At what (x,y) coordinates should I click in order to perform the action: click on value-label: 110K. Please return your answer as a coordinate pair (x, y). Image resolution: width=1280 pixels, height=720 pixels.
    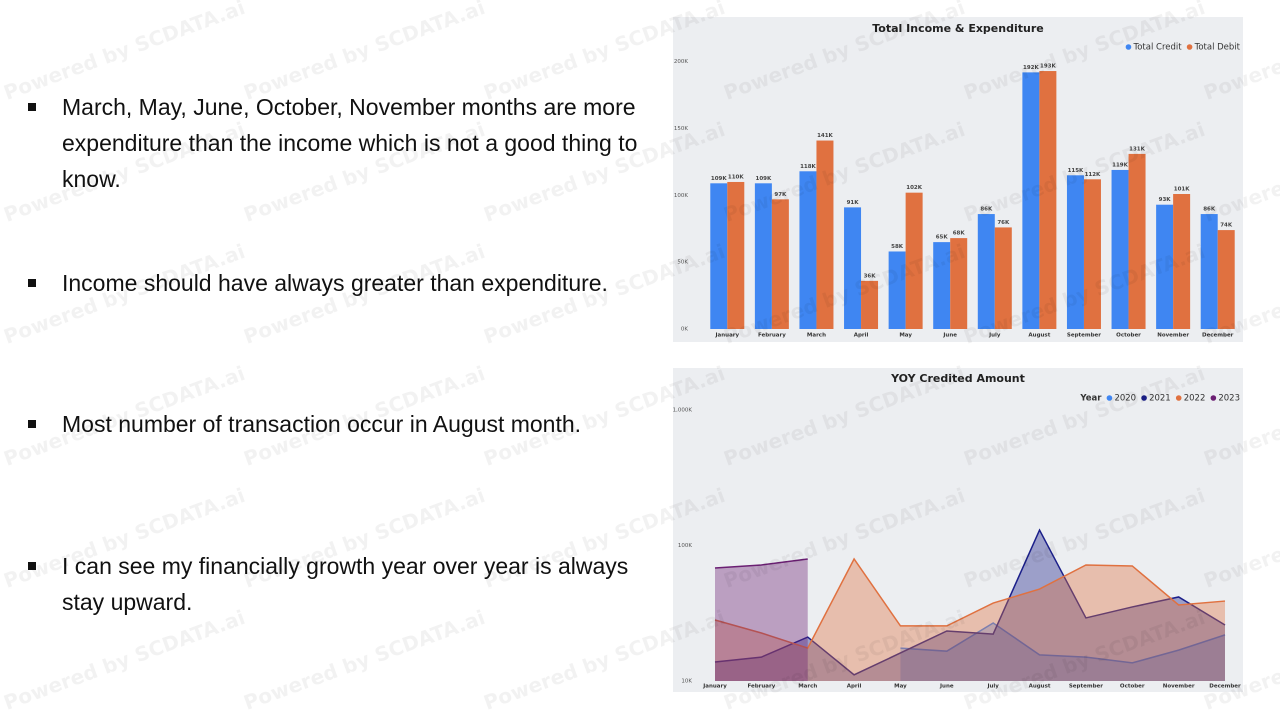
    Looking at the image, I should click on (736, 177).